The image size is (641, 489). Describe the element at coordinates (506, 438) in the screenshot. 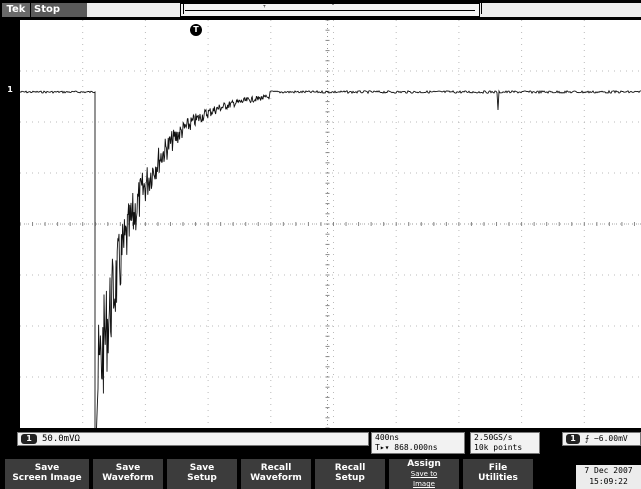

I see `sample-rate-value: 2.50GS/s` at that location.